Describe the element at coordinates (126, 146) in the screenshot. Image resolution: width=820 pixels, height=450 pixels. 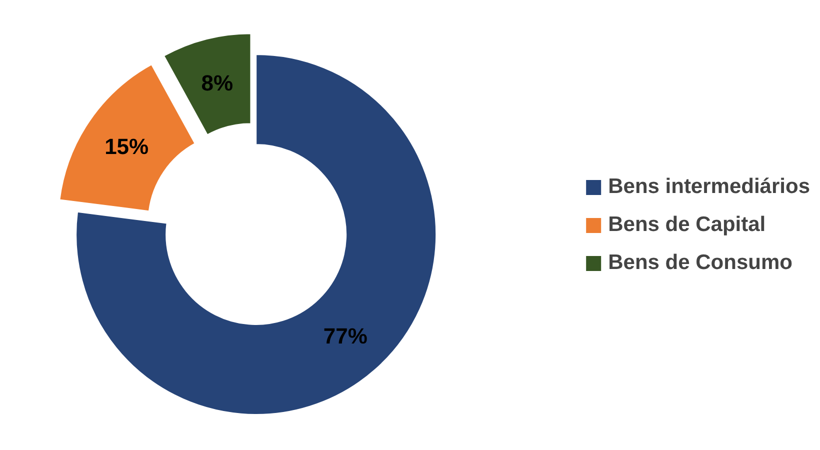
I see `data-label: 15%` at that location.